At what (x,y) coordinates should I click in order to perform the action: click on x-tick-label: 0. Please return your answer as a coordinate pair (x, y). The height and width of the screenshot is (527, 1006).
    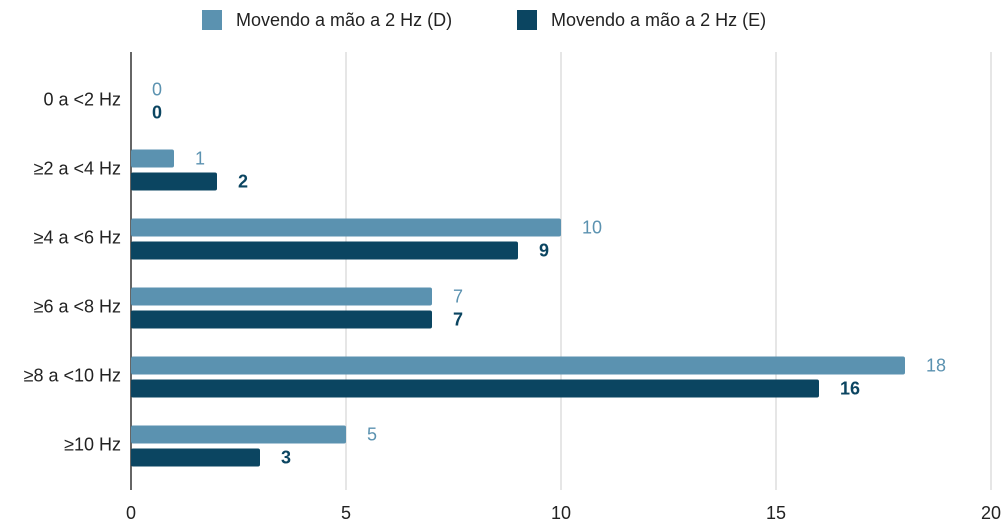
    Looking at the image, I should click on (131, 513).